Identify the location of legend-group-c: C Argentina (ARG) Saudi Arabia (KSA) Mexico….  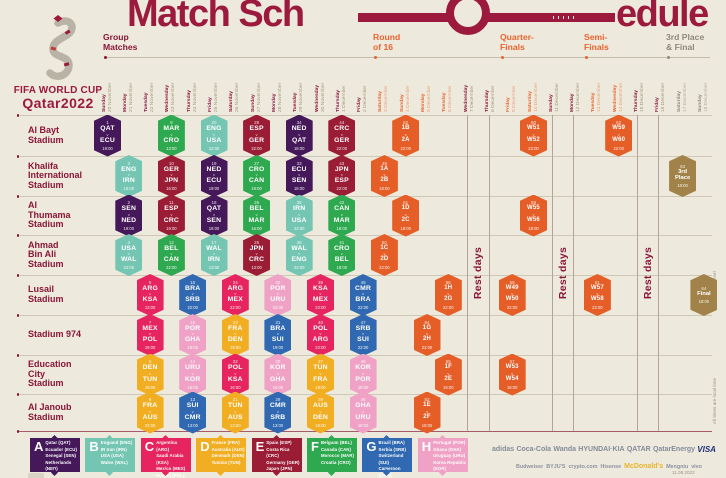
(165, 456).